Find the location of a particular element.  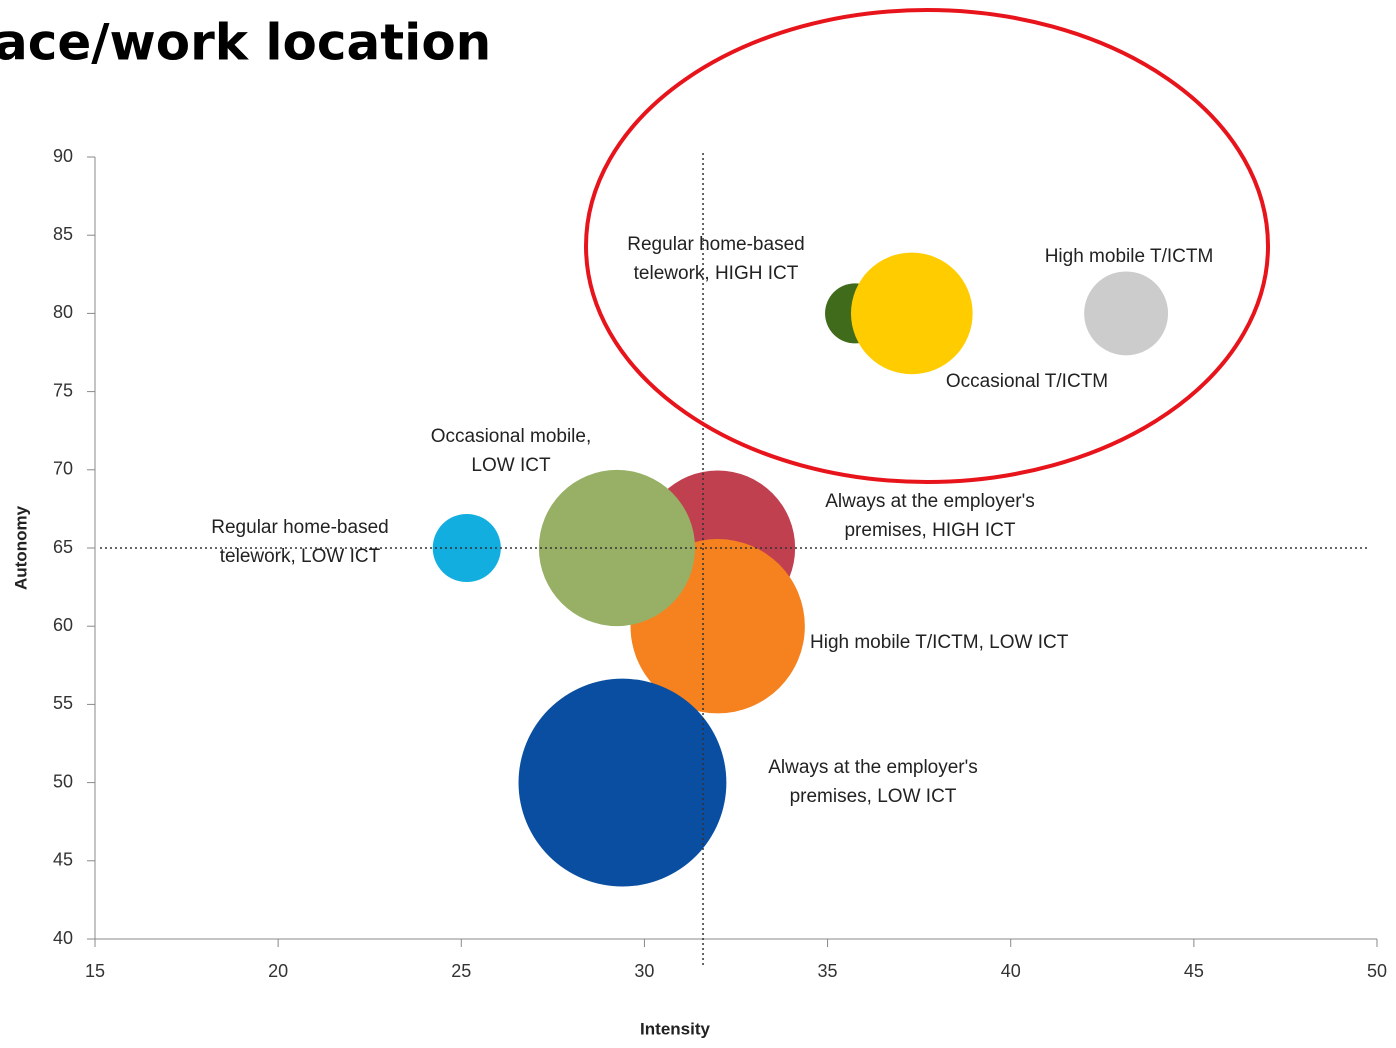

y-axis-title: Autonomy is located at coordinates (20, 547).